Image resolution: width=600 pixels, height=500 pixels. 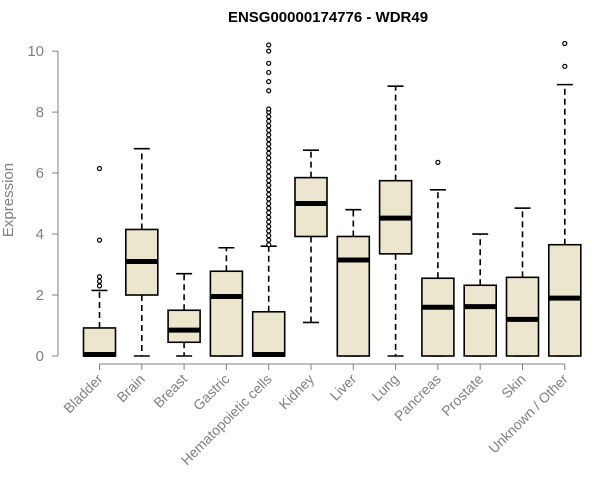 I want to click on chart-title: ENSG00000174776 - WDR49, so click(x=328, y=17).